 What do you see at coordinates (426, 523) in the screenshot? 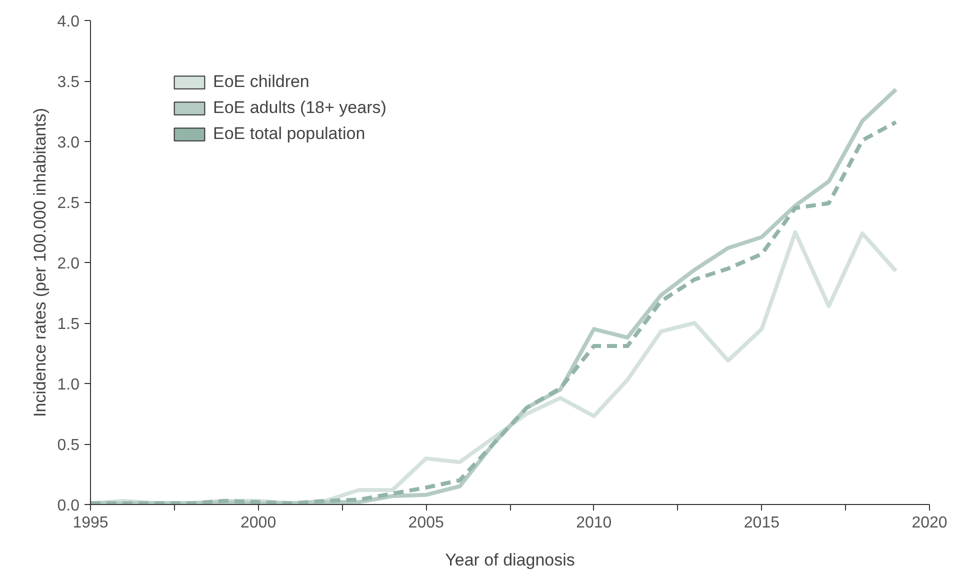
I see `x-tick-label: 2005` at bounding box center [426, 523].